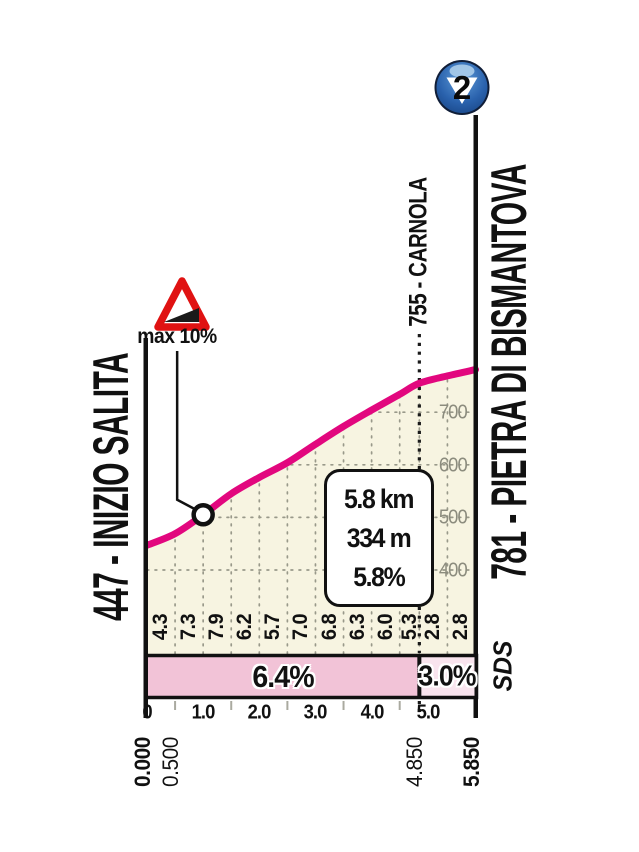  I want to click on avg-bar-outline, so click(311, 676).